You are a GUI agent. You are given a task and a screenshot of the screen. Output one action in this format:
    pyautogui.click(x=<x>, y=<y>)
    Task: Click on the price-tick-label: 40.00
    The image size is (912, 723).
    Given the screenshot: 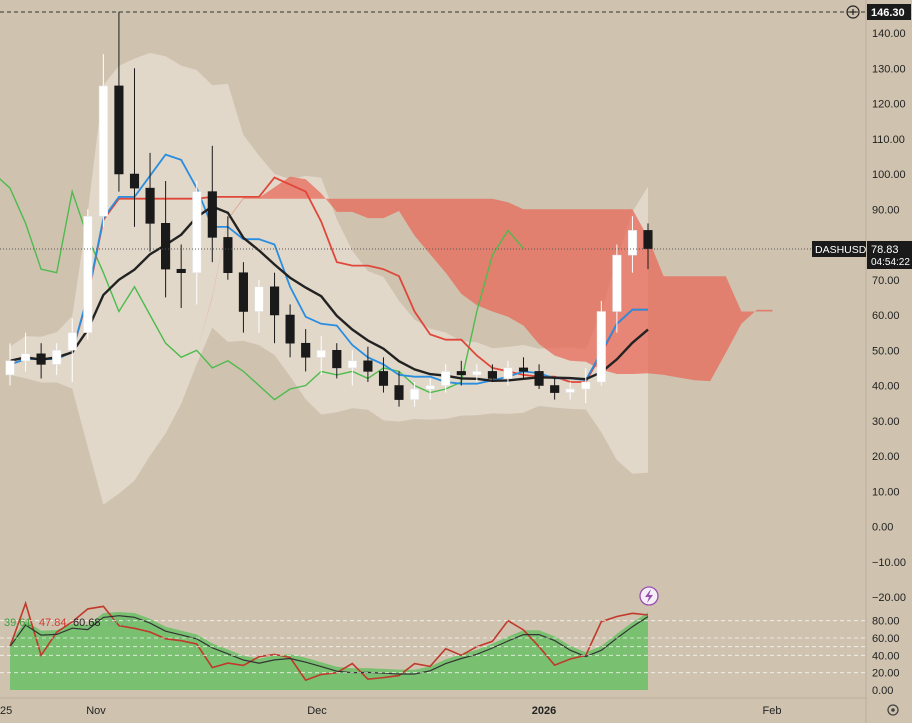 What is the action you would take?
    pyautogui.click(x=886, y=387)
    